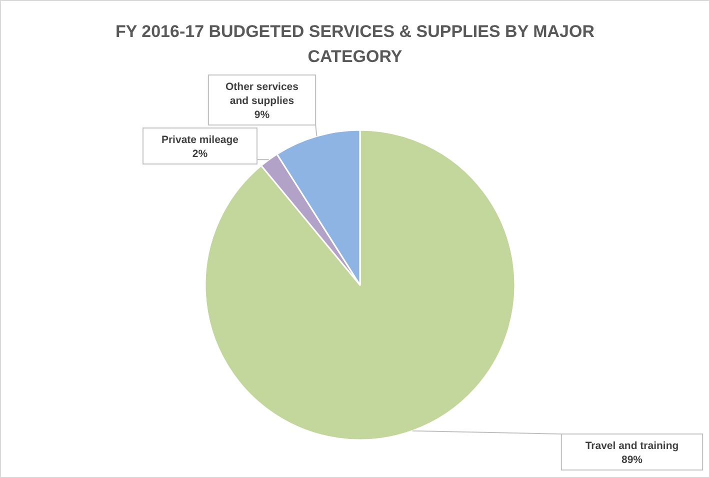 This screenshot has height=478, width=710. What do you see at coordinates (632, 446) in the screenshot?
I see `slice-label: Travel and training` at bounding box center [632, 446].